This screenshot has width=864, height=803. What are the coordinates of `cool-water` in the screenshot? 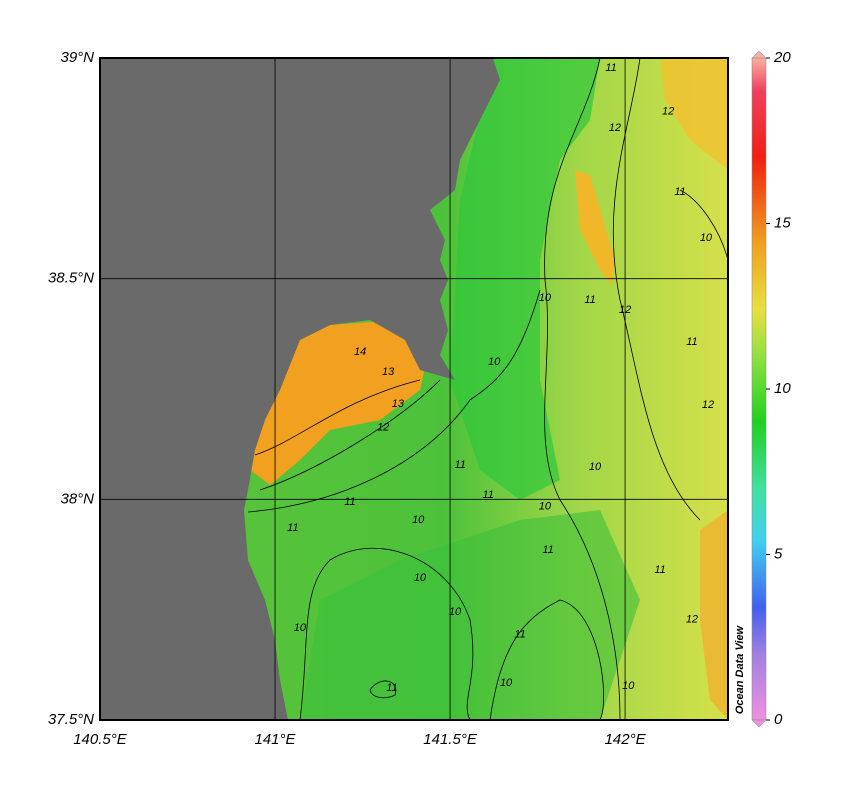 It's located at (470, 615).